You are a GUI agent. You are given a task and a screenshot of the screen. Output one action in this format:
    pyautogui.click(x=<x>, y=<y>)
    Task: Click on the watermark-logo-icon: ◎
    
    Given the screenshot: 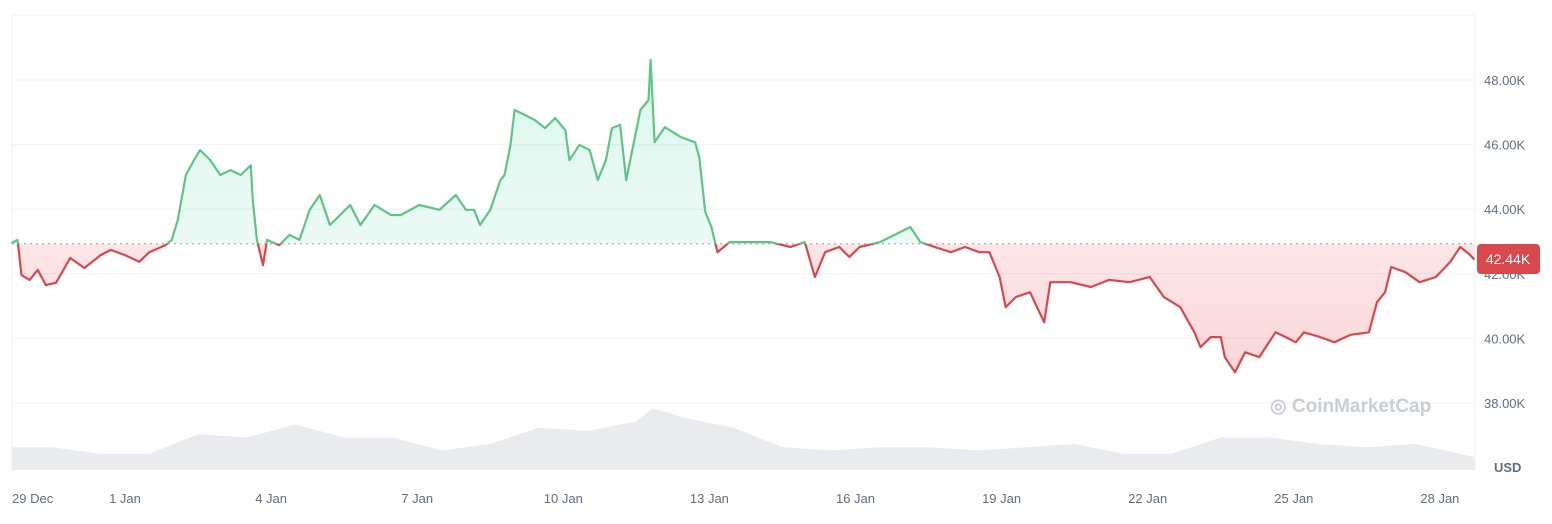 What is the action you would take?
    pyautogui.click(x=1281, y=406)
    